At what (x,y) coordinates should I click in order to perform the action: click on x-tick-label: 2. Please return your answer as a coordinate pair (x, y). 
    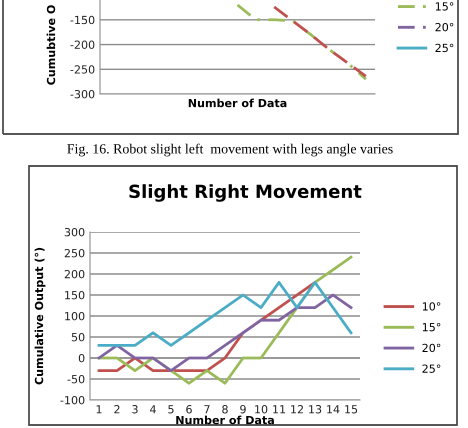
    Looking at the image, I should click on (117, 409).